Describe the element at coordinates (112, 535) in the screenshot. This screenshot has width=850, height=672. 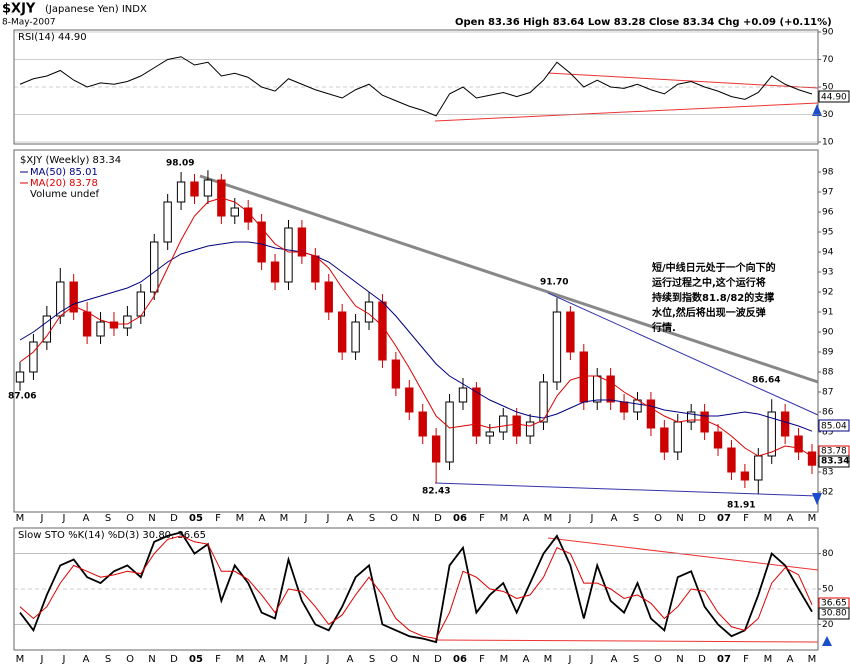
I see `sto-label: Slow STO %K(14) %D(3) 30.80, 36.65` at that location.